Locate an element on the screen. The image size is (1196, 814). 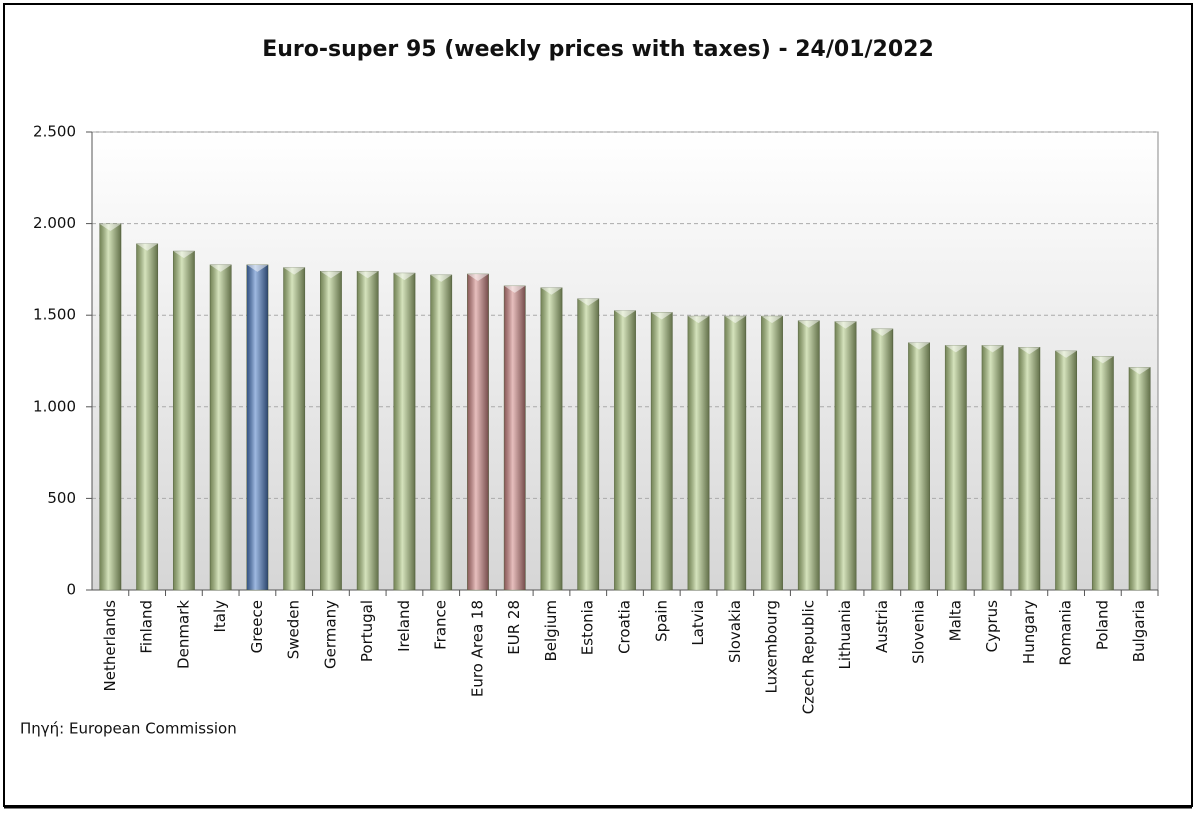
x-tick-label: Spain is located at coordinates (661, 621).